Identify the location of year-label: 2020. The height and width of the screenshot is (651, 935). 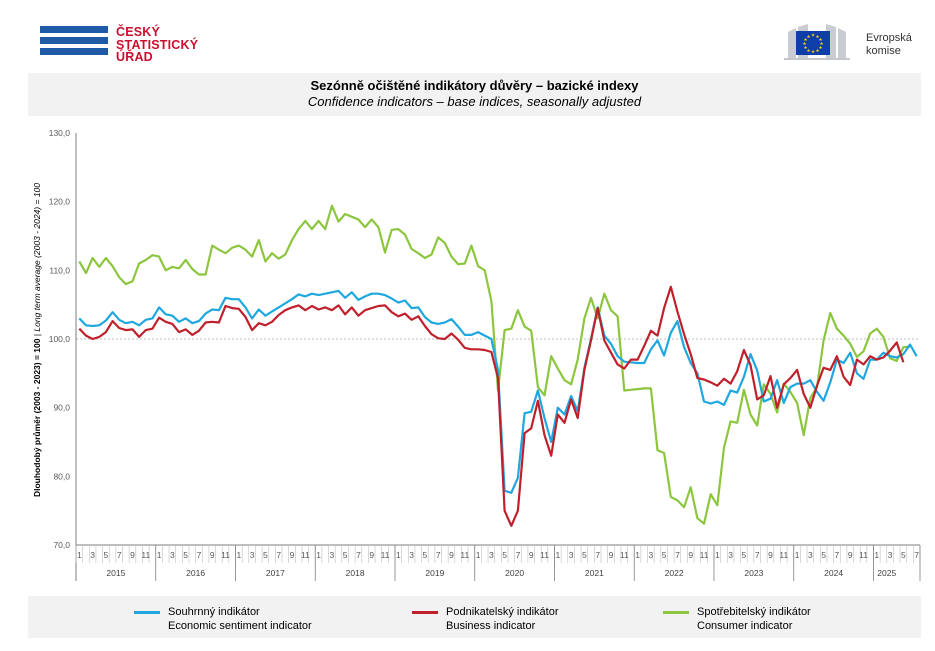
(514, 573).